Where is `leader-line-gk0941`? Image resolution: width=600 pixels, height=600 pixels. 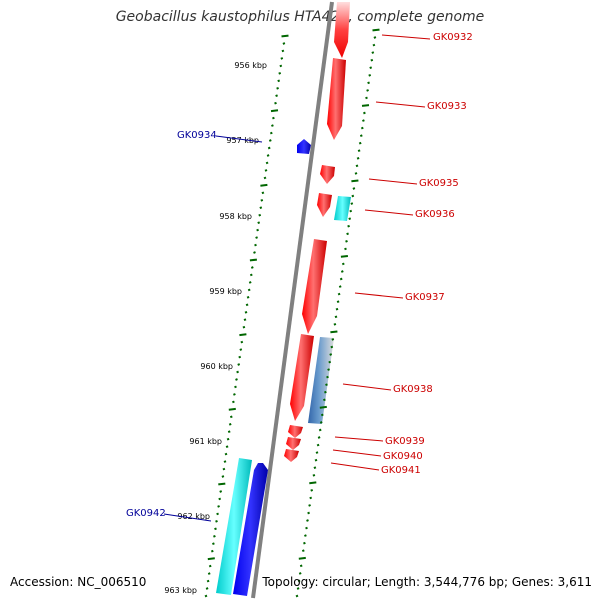 leader-line-gk0941 is located at coordinates (355, 466).